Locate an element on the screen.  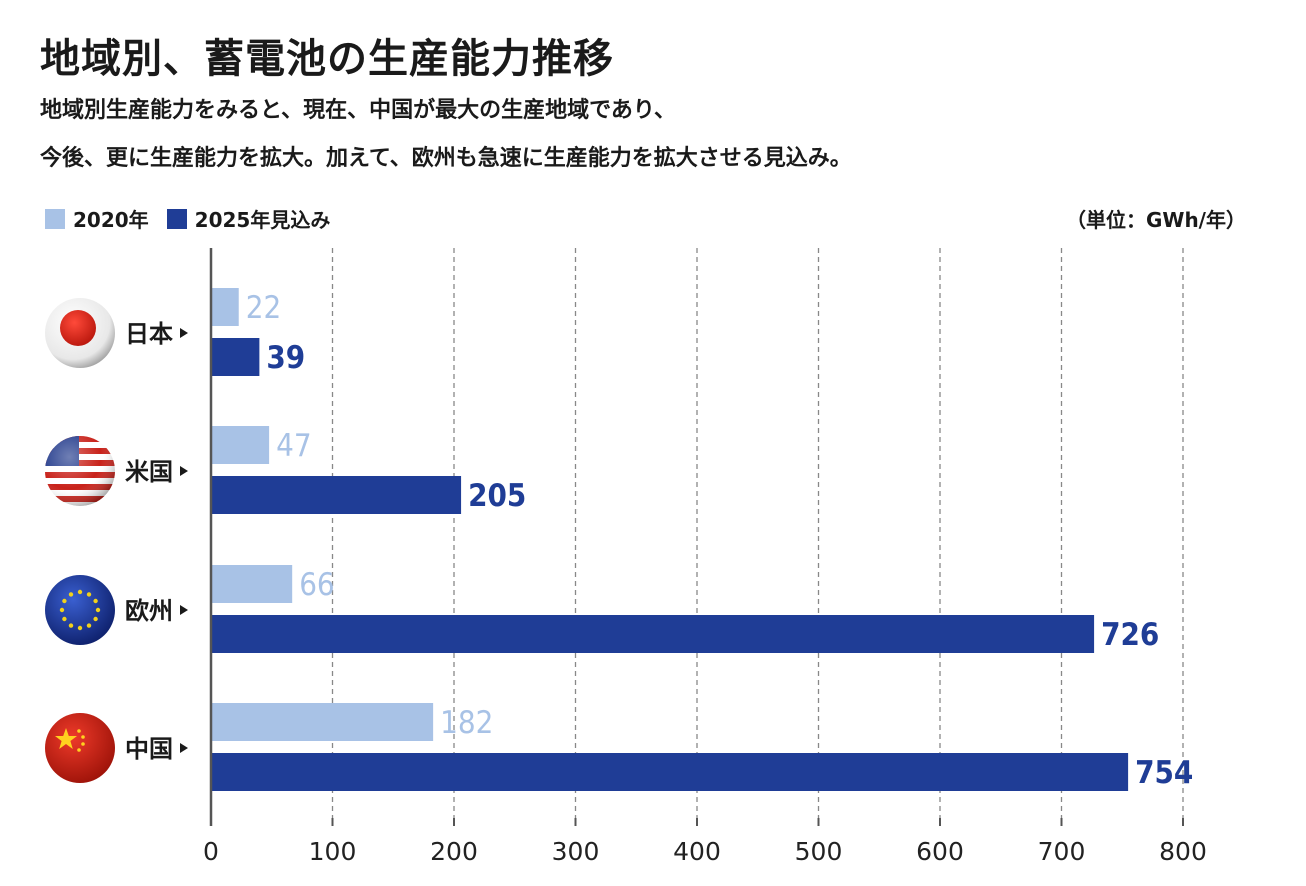
bar-中国-2020年 is located at coordinates (323, 722).